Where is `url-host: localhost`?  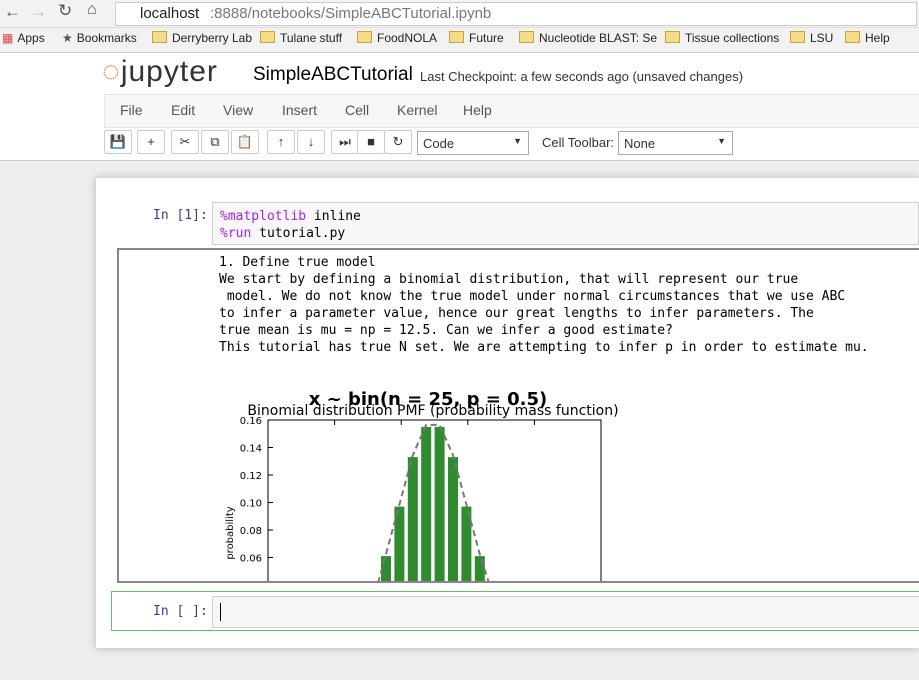 url-host: localhost is located at coordinates (170, 13).